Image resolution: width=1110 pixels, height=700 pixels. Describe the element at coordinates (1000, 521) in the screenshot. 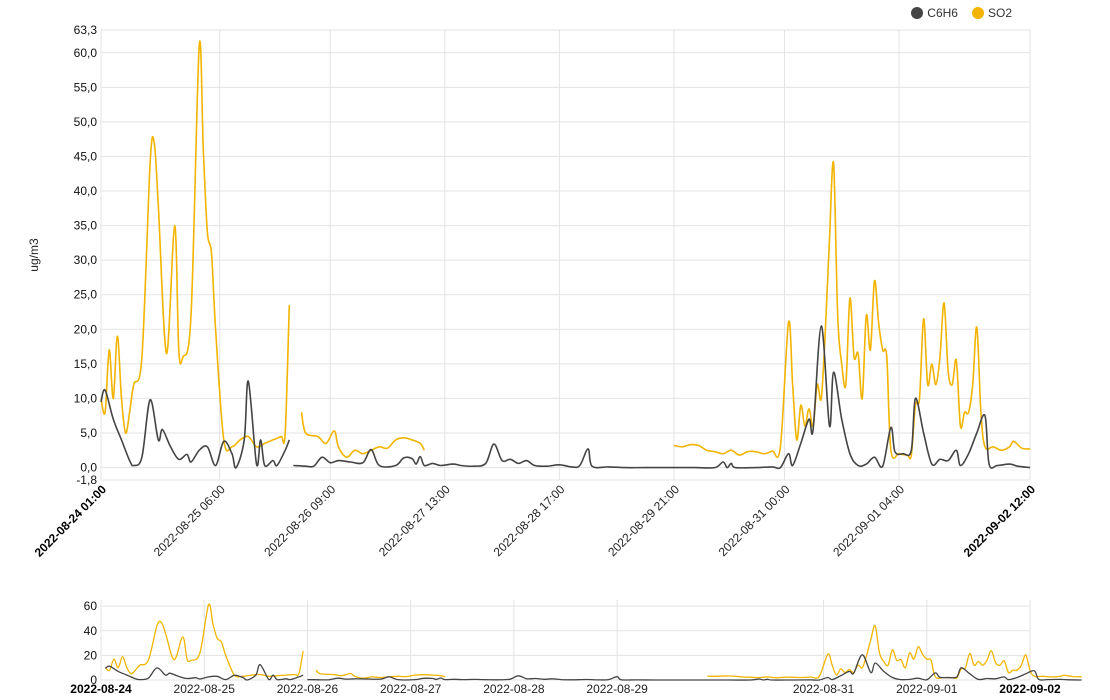

I see `x-tick-label: 2022-09-02 12:00` at that location.